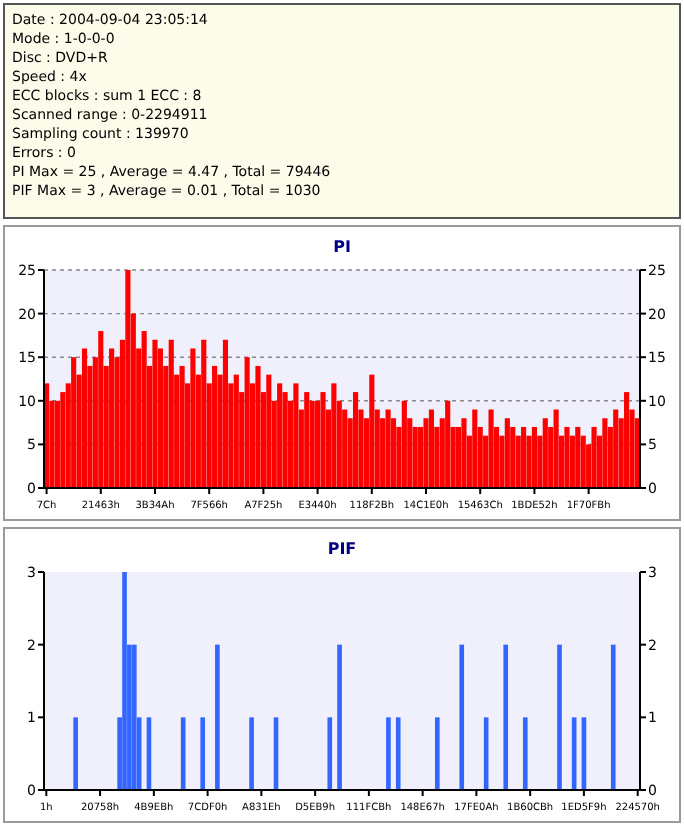 This screenshot has height=834, width=684. What do you see at coordinates (342, 247) in the screenshot?
I see `chart-title: PI` at bounding box center [342, 247].